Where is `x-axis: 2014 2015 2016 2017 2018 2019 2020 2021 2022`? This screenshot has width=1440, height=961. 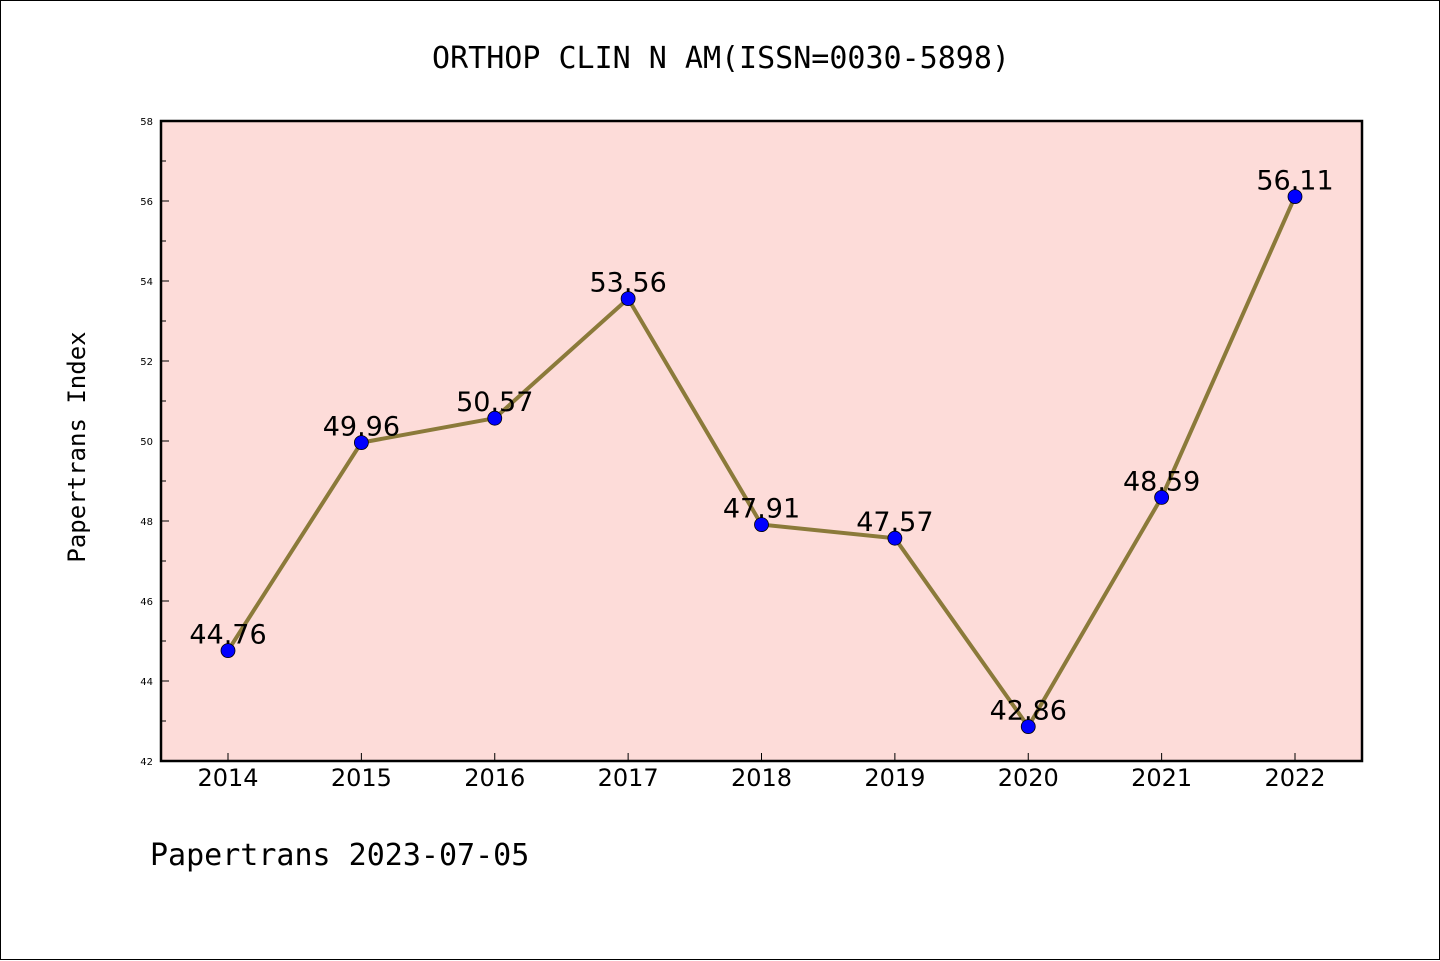 x-axis: 2014 2015 2016 2017 2018 2019 2020 2021 2022 is located at coordinates (761, 772).